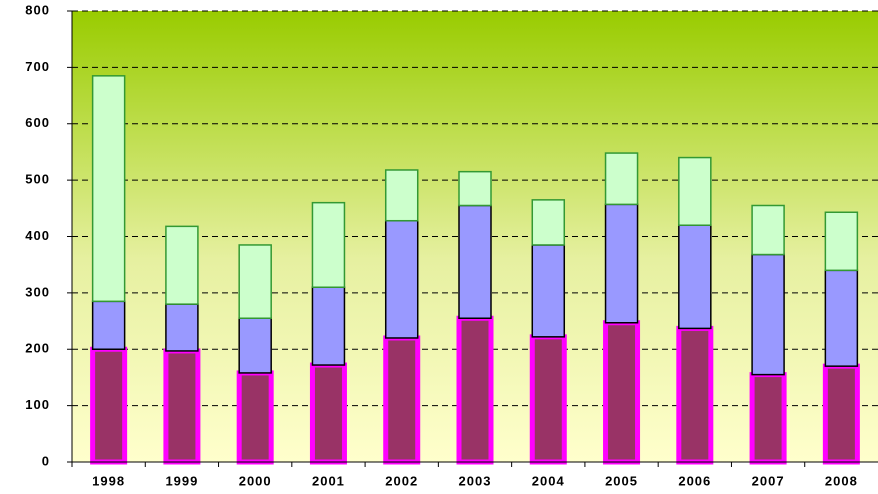 The width and height of the screenshot is (878, 494). What do you see at coordinates (37, 404) in the screenshot?
I see `y-tick-label: 100` at bounding box center [37, 404].